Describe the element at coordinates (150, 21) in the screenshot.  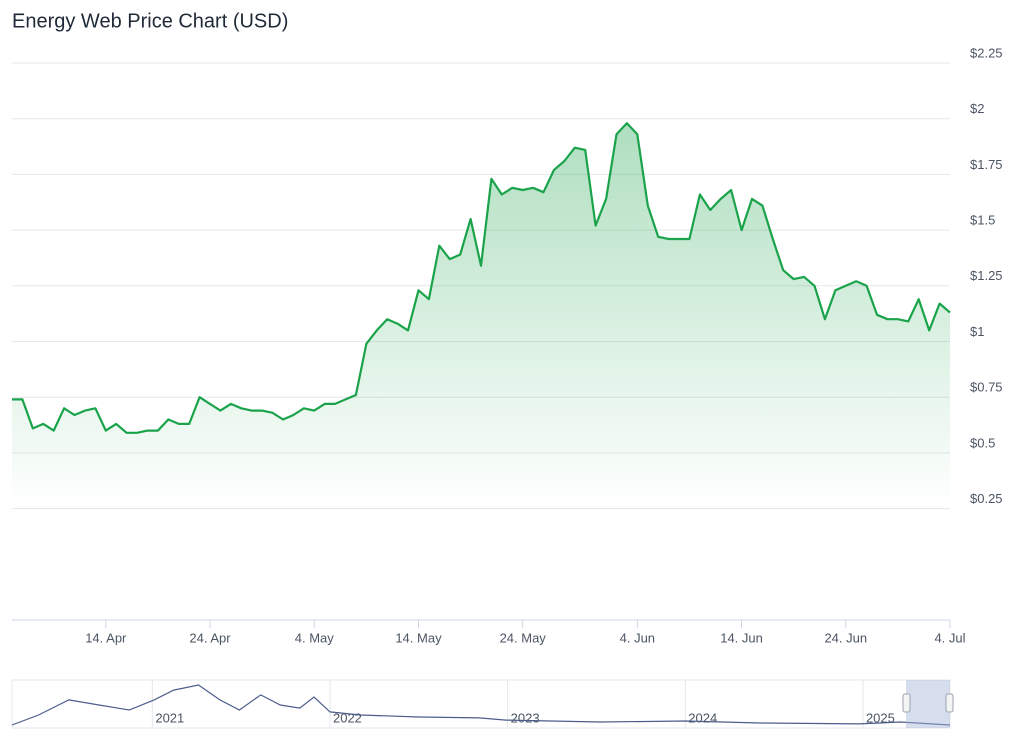
I see `chart-title: Energy Web Price Chart (USD)` at that location.